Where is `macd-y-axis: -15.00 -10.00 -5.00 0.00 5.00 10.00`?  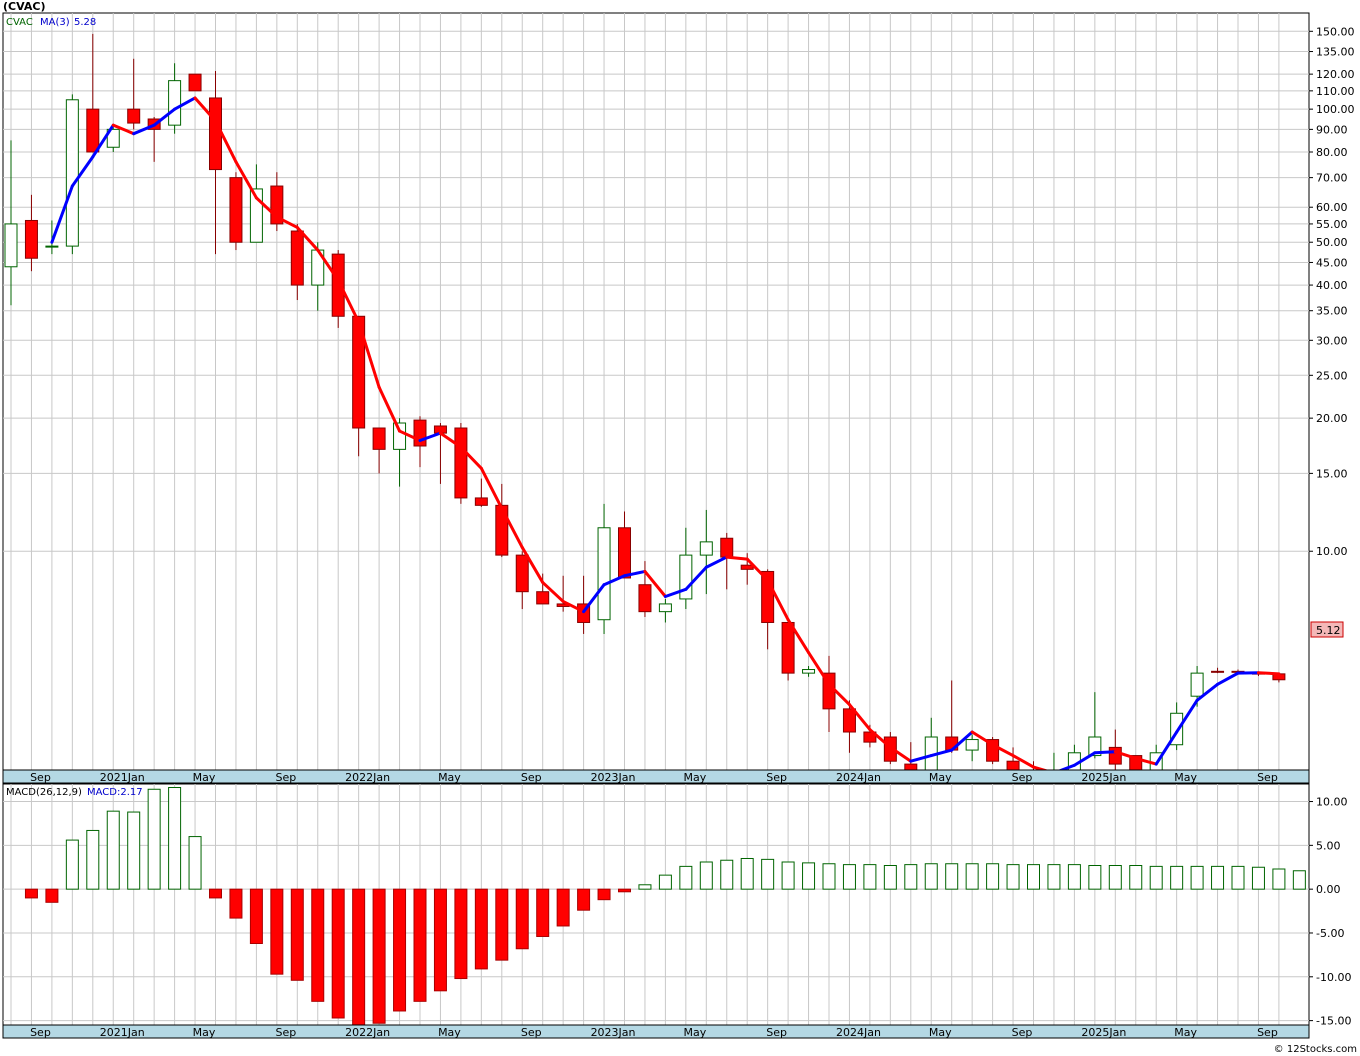 macd-y-axis: -15.00 -10.00 -5.00 0.00 5.00 10.00 is located at coordinates (1330, 912).